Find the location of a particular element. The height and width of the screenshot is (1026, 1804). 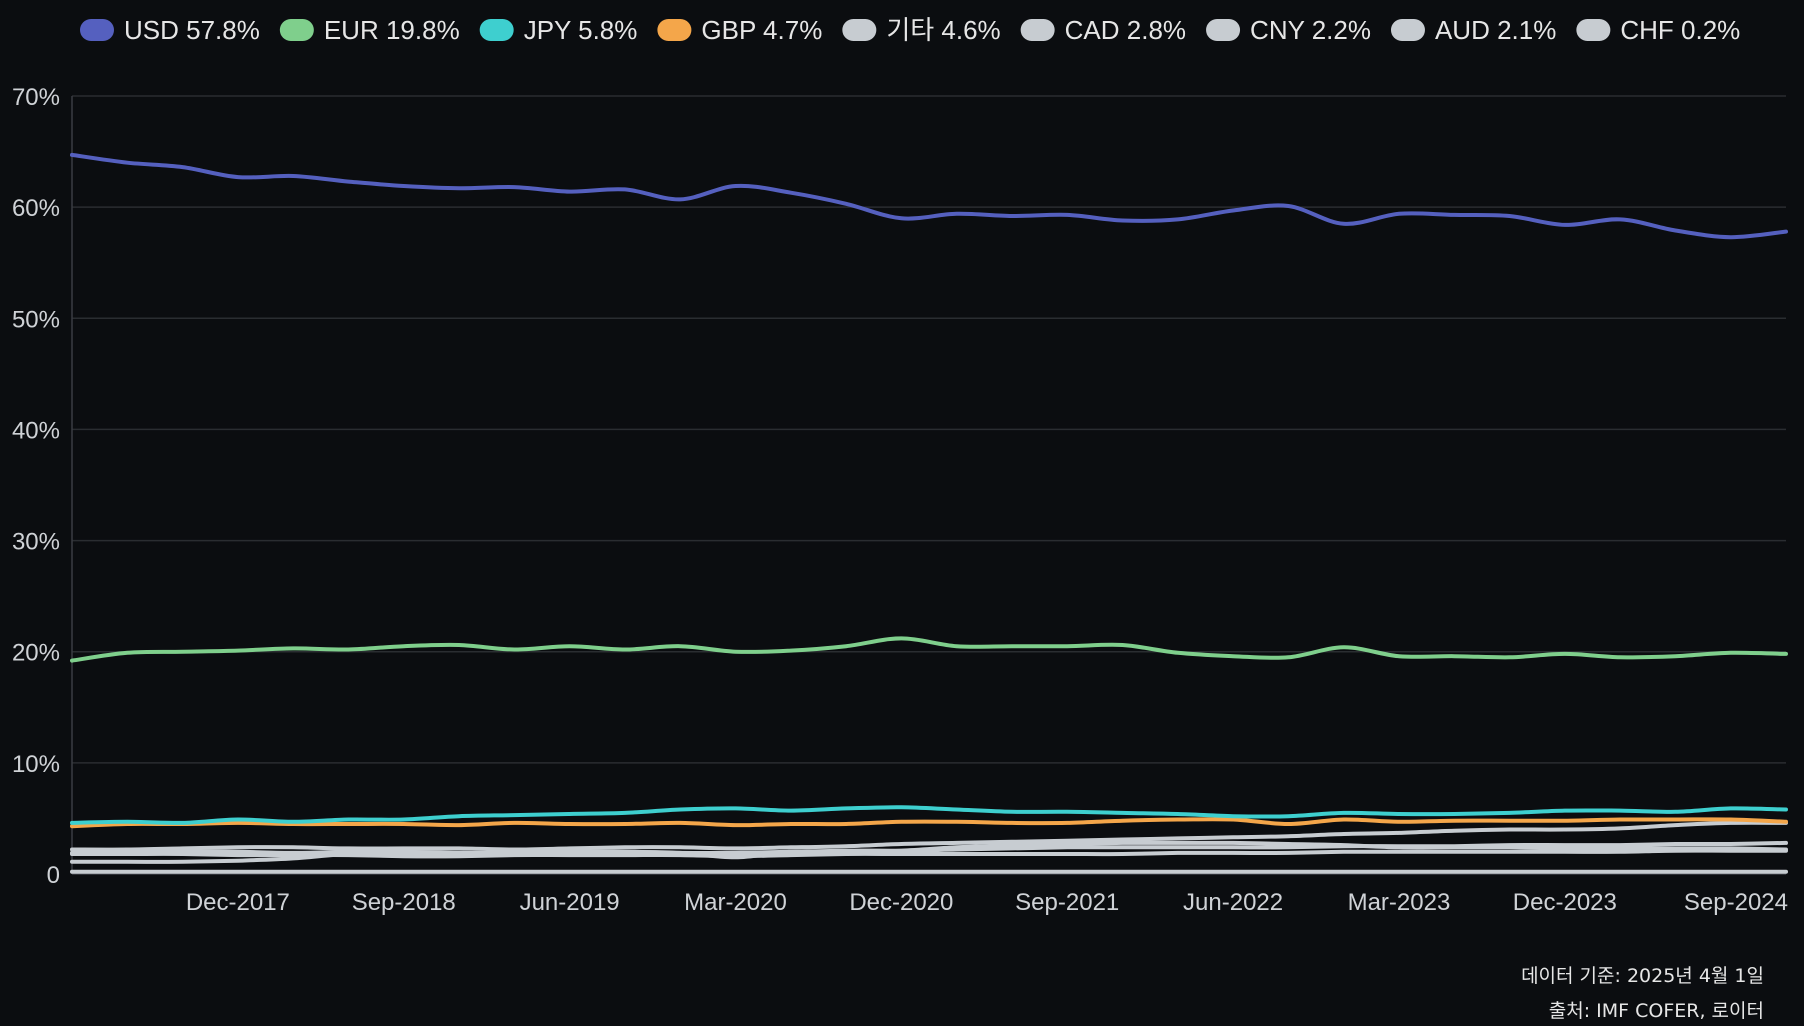

legend-label: USD 57.8% is located at coordinates (192, 30).